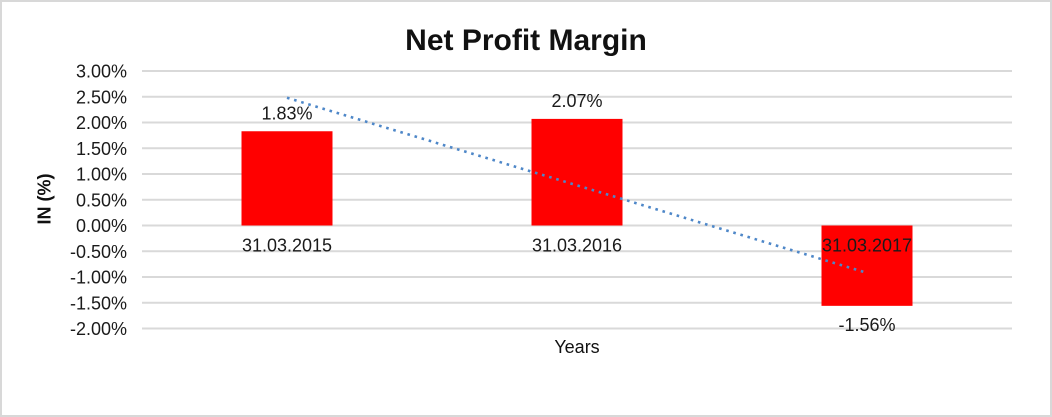 The height and width of the screenshot is (417, 1052). What do you see at coordinates (287, 246) in the screenshot?
I see `category-label: 31.03.2015` at bounding box center [287, 246].